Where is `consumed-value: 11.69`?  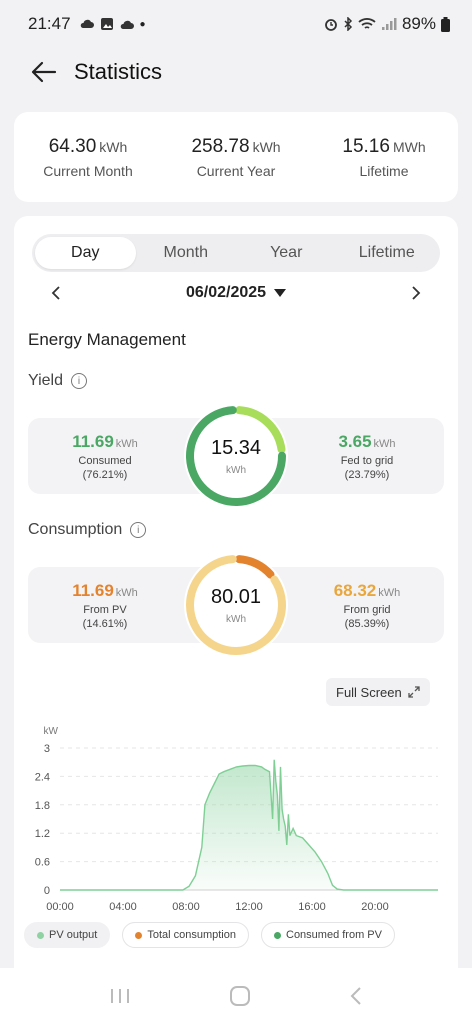 consumed-value: 11.69 is located at coordinates (93, 441).